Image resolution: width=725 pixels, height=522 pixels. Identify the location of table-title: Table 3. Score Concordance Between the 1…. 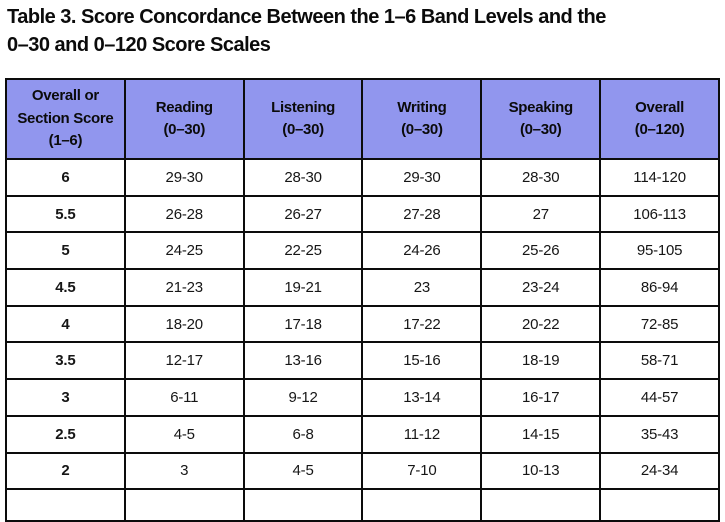
(306, 31).